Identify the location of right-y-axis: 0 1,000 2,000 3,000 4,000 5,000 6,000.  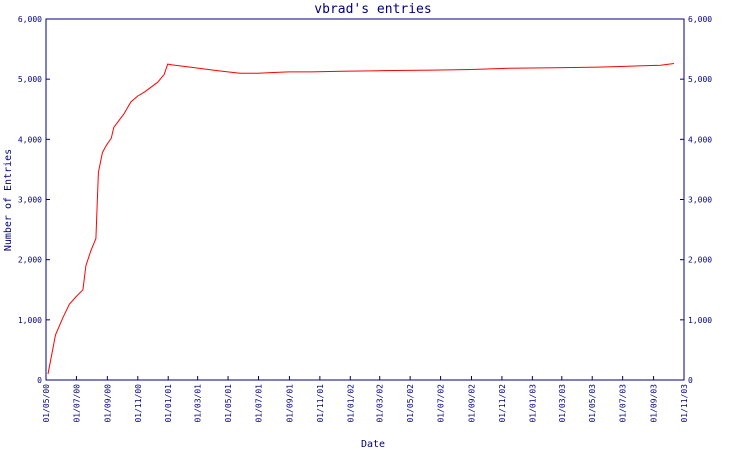
(696, 200).